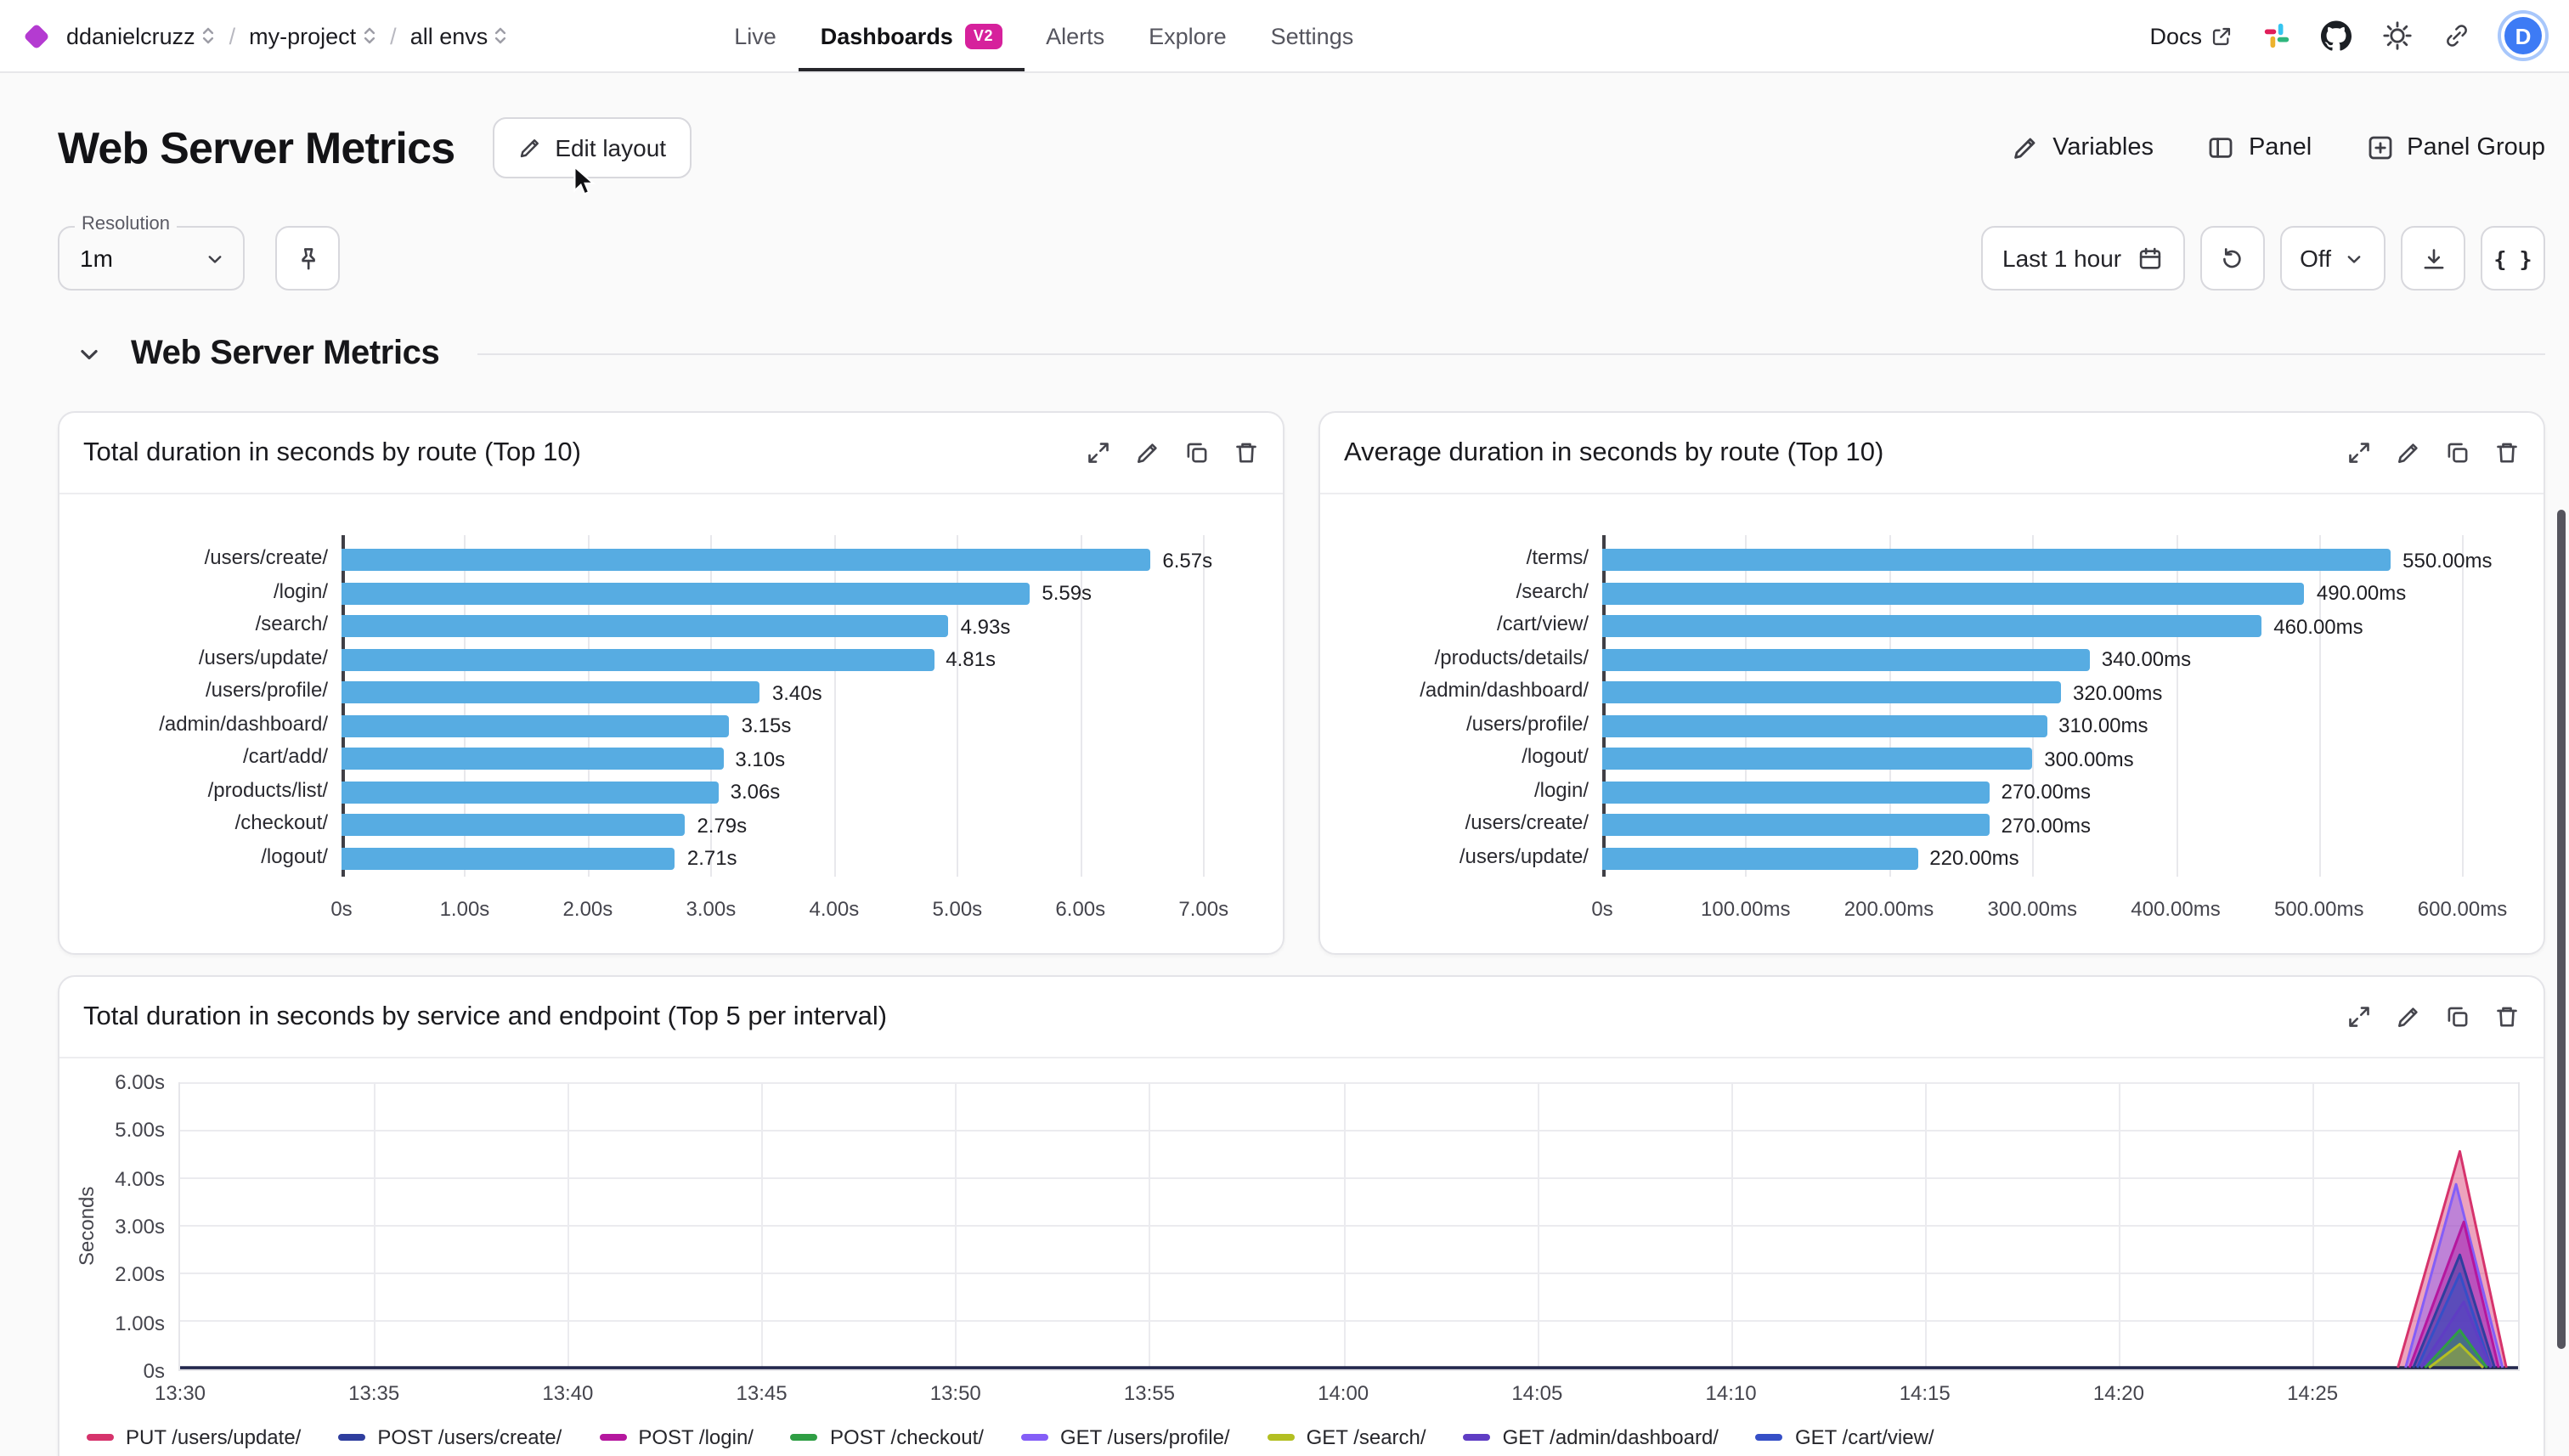  What do you see at coordinates (2523, 36) in the screenshot?
I see `avatar: D` at bounding box center [2523, 36].